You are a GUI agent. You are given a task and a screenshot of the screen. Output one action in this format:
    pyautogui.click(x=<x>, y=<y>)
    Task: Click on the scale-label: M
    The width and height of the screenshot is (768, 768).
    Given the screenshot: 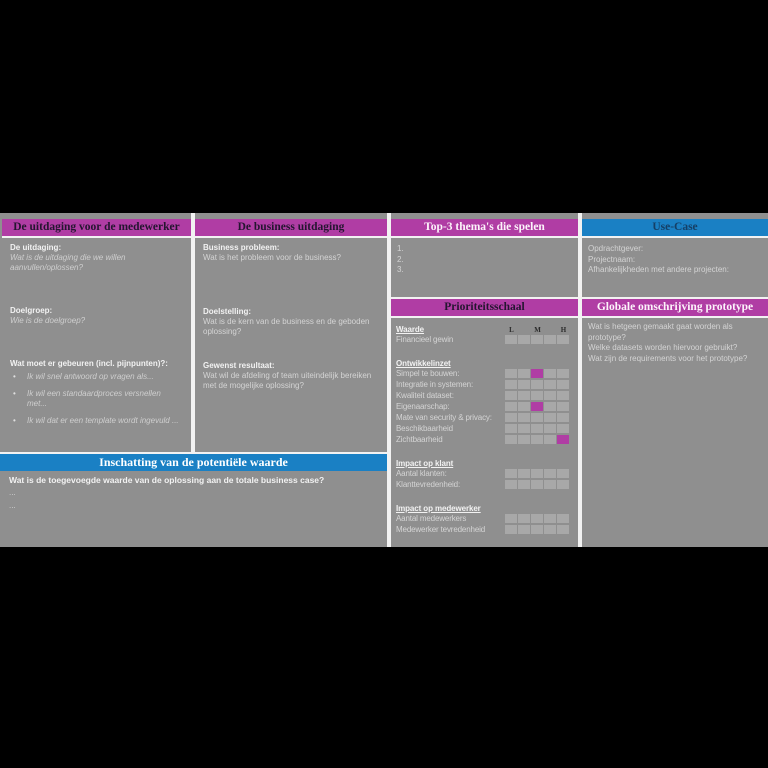 What is the action you would take?
    pyautogui.click(x=537, y=330)
    